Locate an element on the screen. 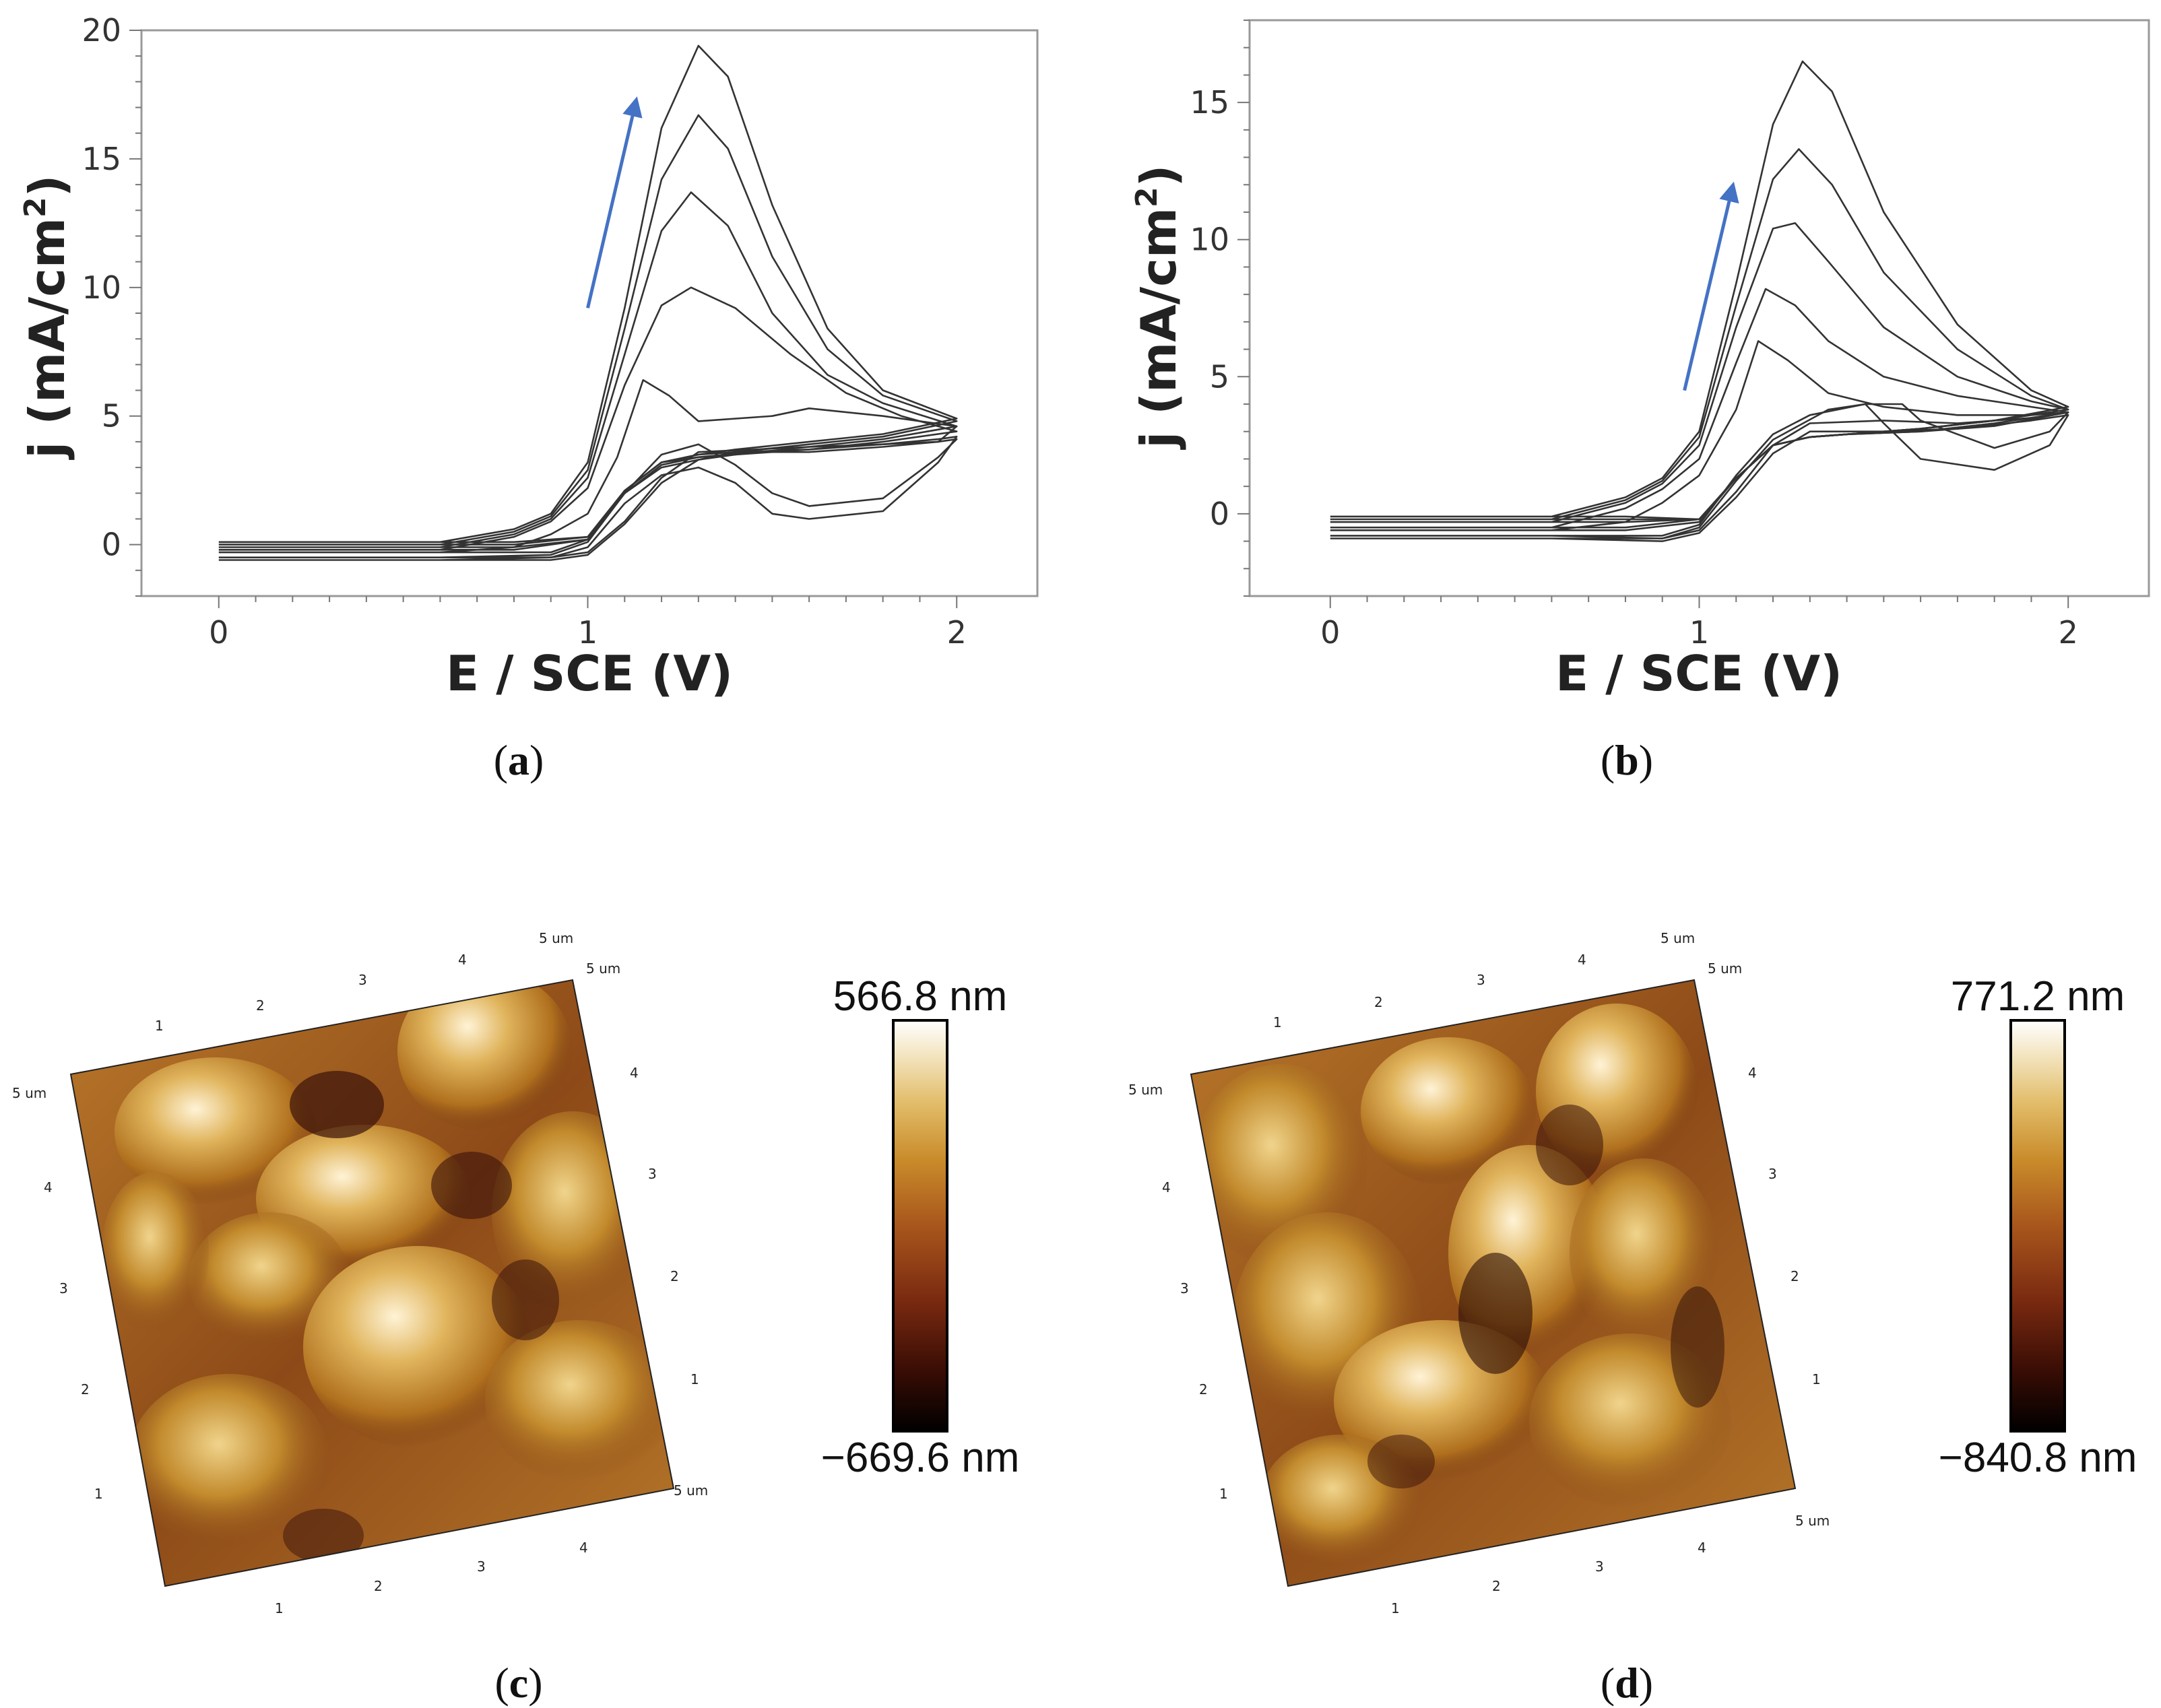 The width and height of the screenshot is (2161, 1708). tick-labels: 0 1 2 0 5 10 15 is located at coordinates (1633, 368).